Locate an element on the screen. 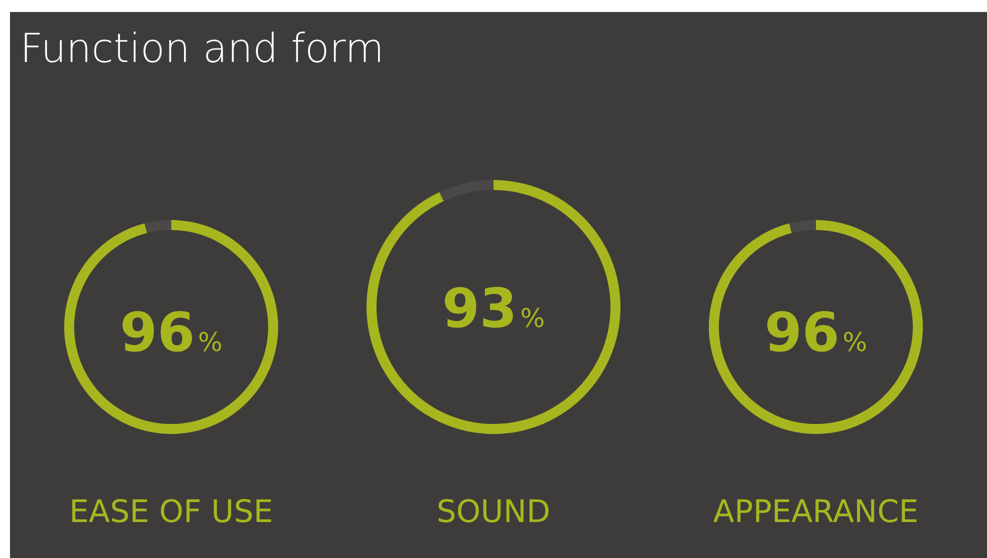  text: SOUND is located at coordinates (493, 512).